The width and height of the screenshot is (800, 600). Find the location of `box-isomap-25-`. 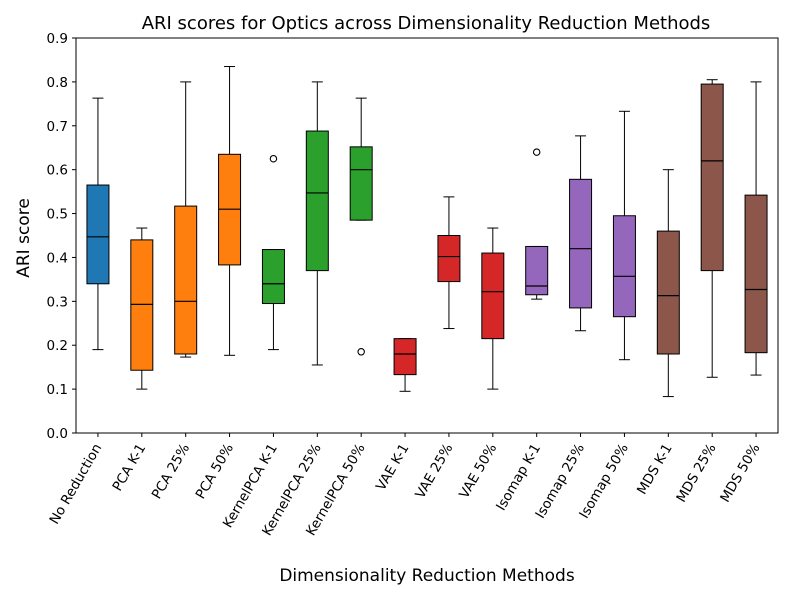

box-isomap-25- is located at coordinates (581, 233).